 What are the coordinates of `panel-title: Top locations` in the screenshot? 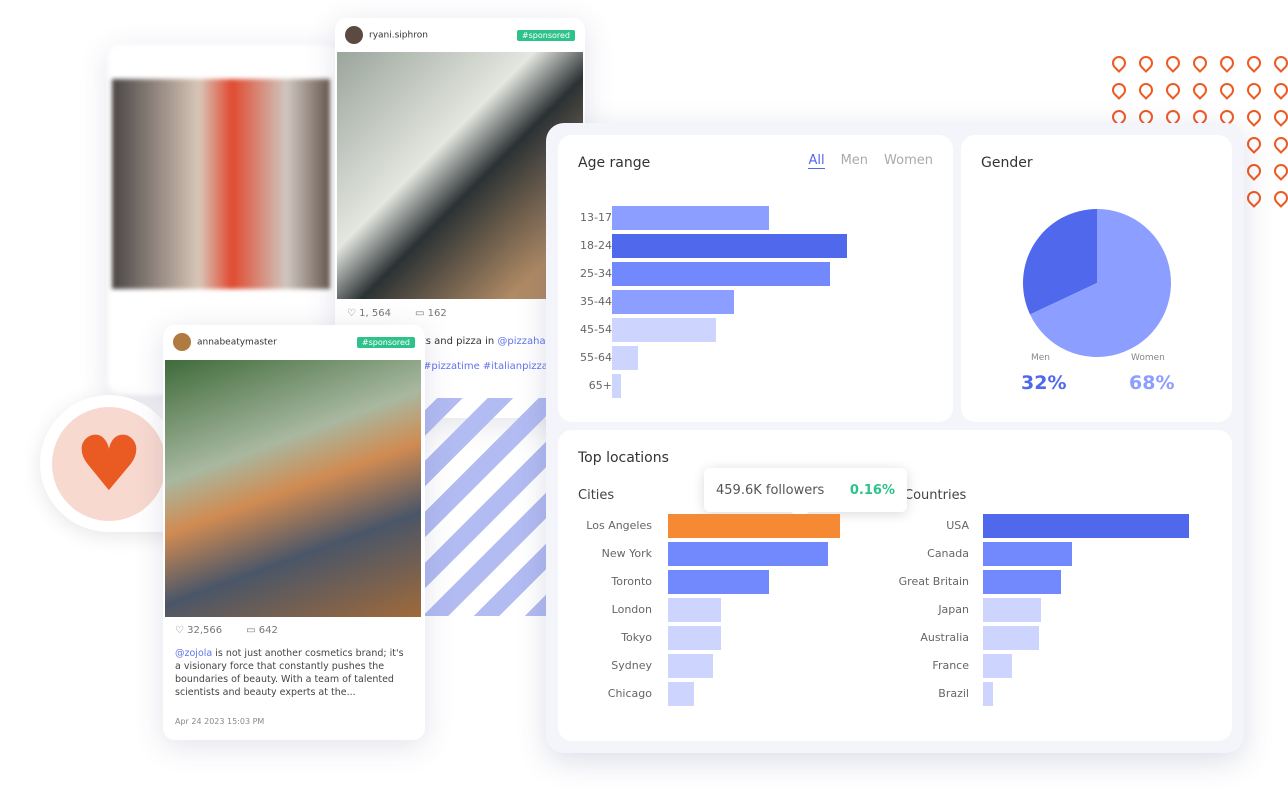 It's located at (623, 458).